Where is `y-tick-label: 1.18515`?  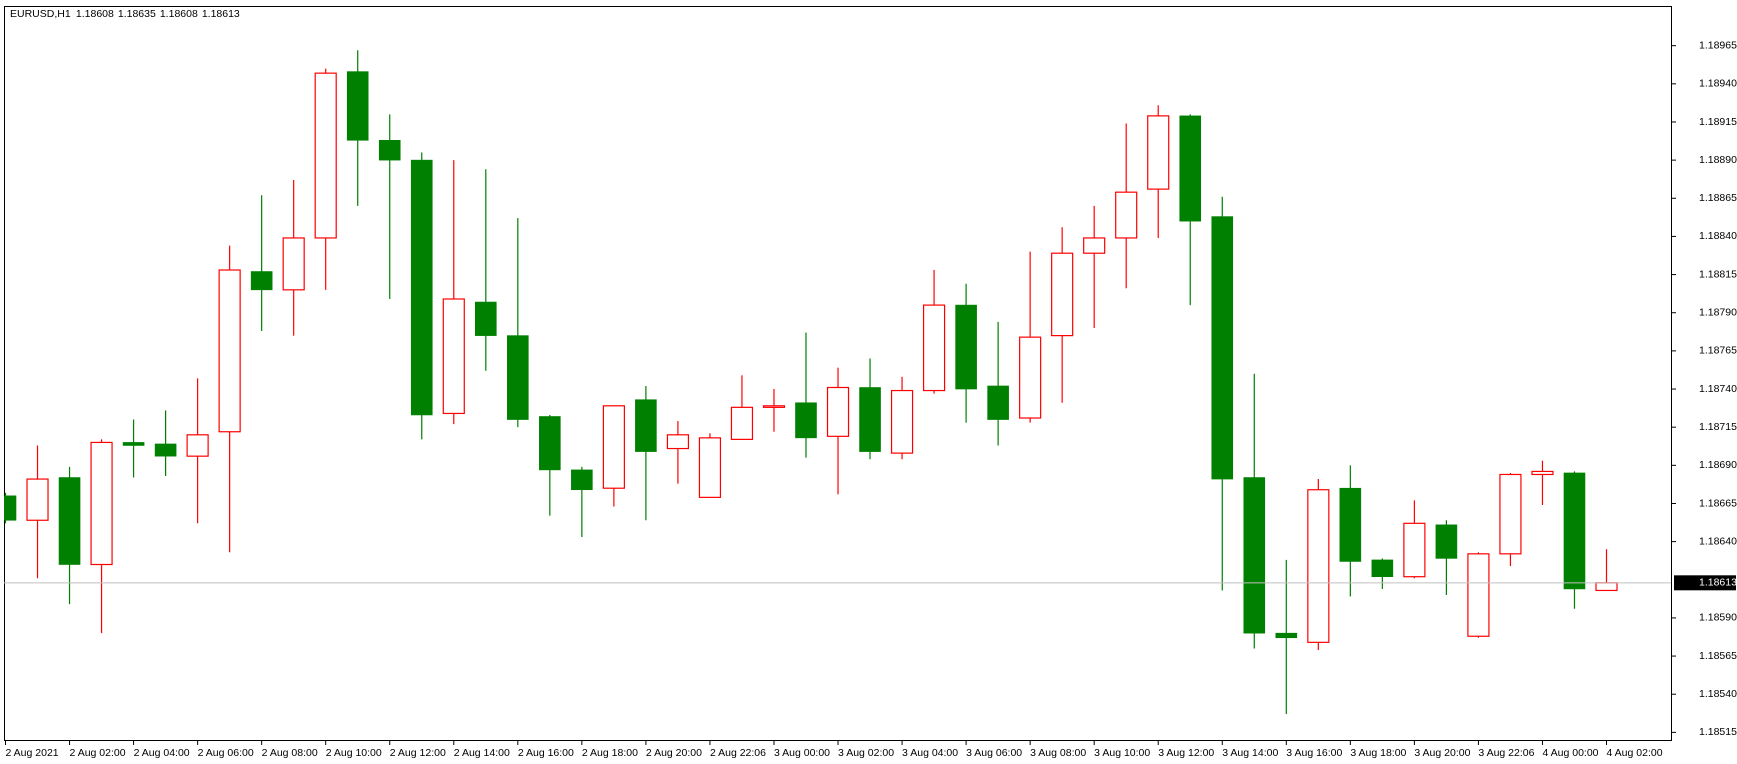
y-tick-label: 1.18515 is located at coordinates (1718, 732).